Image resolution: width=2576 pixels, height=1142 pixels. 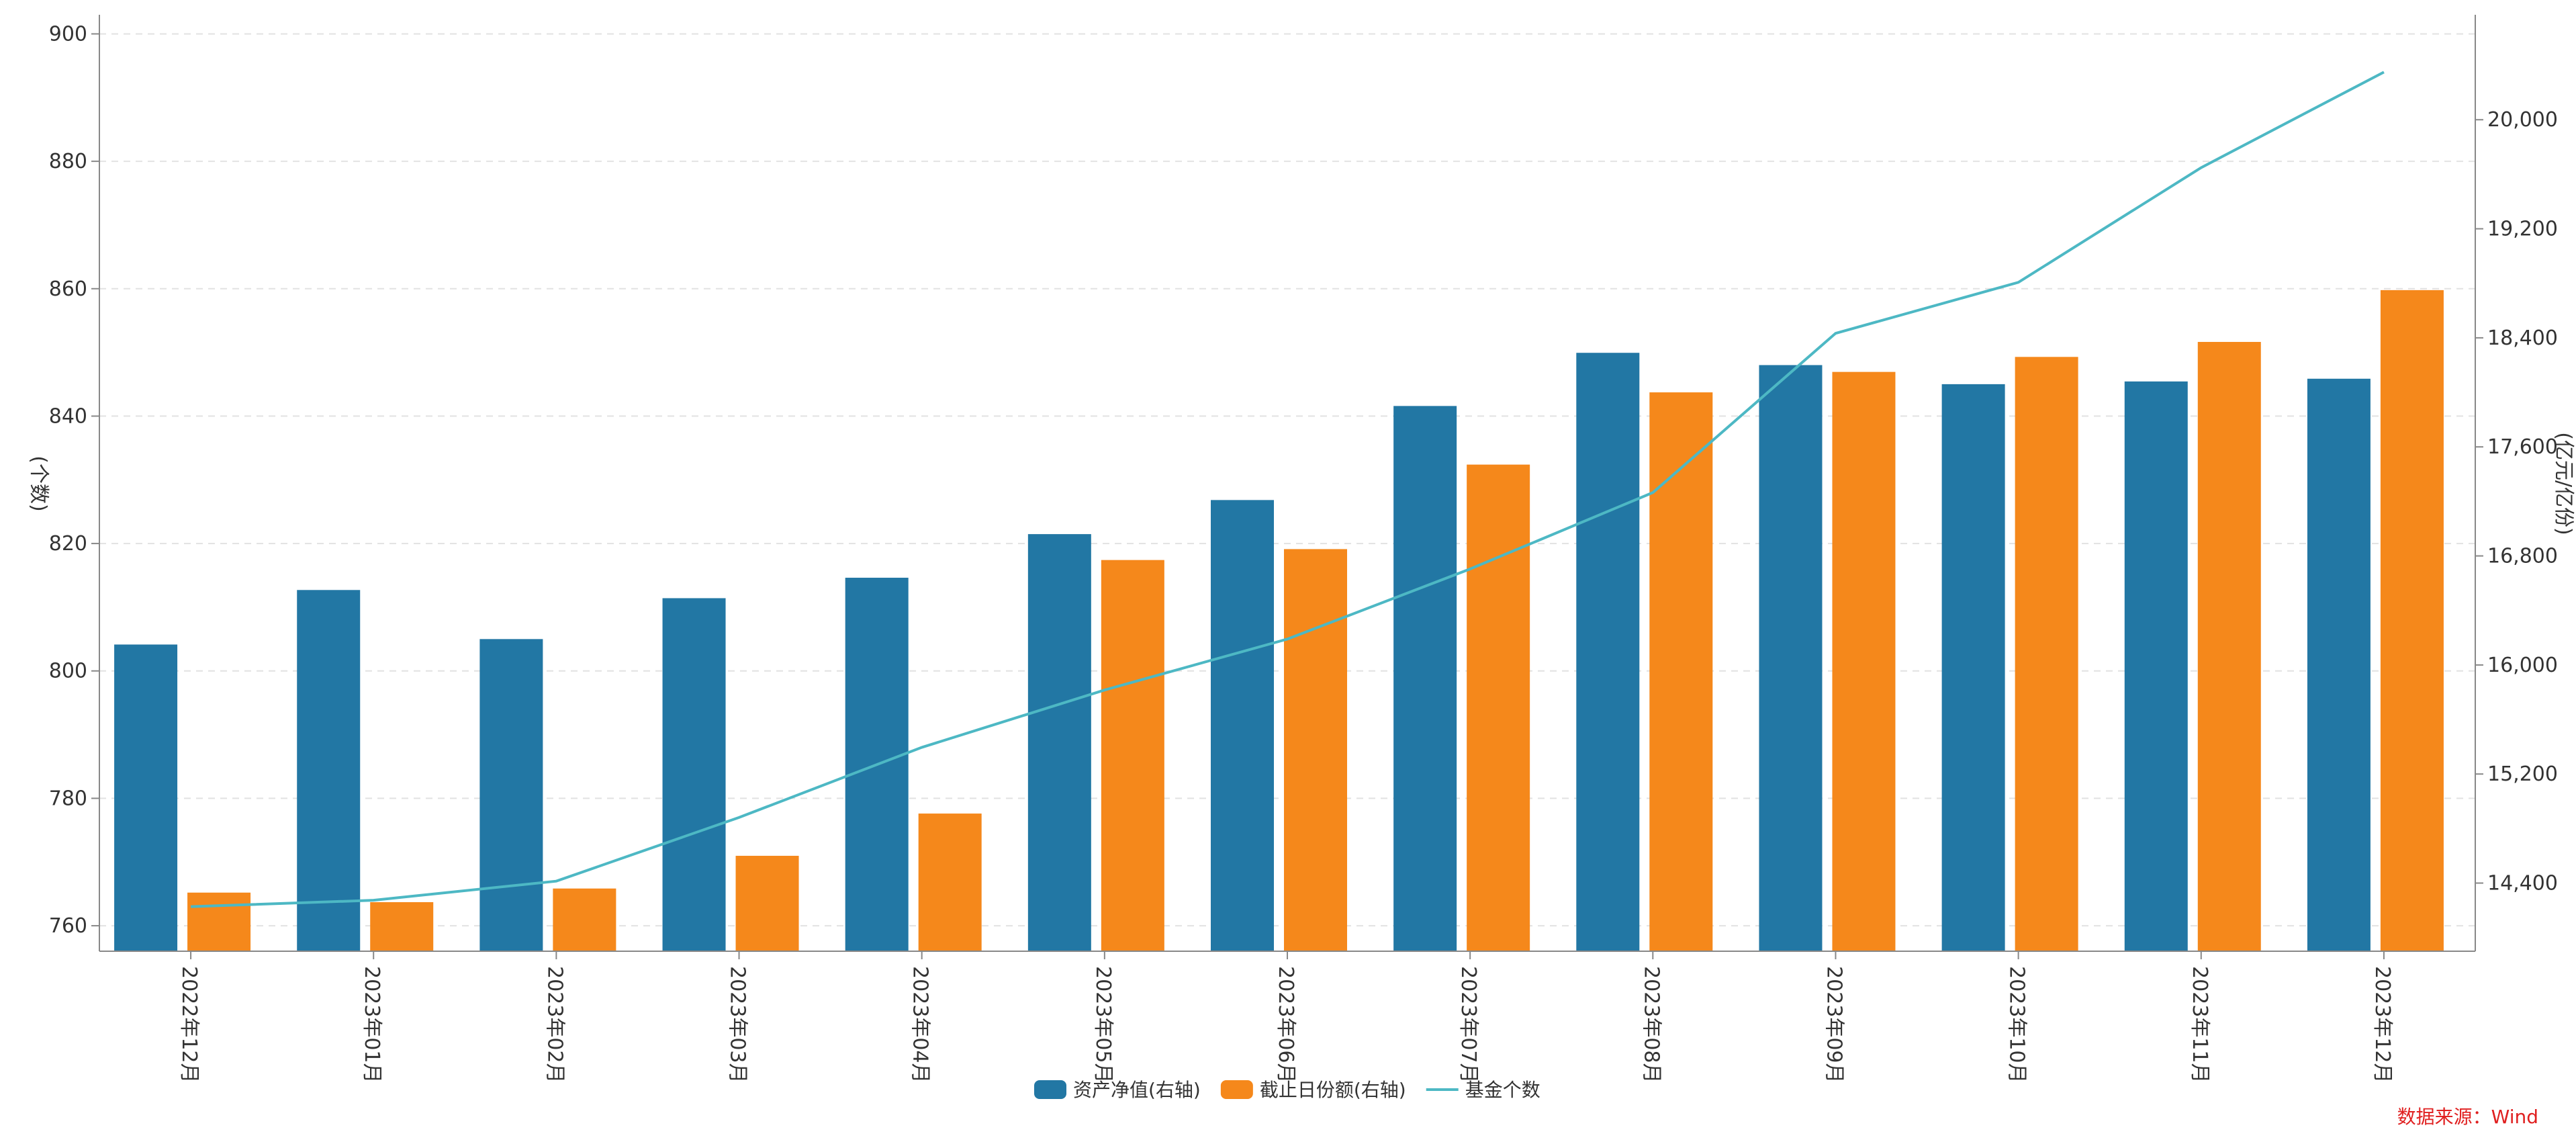 I want to click on x-tick-label: 2023年01月, so click(x=371, y=1025).